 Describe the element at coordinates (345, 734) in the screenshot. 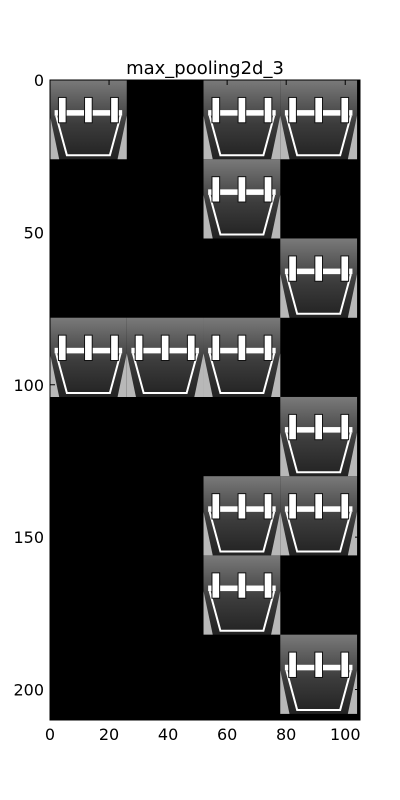

I see `x-tick-label: 100` at that location.